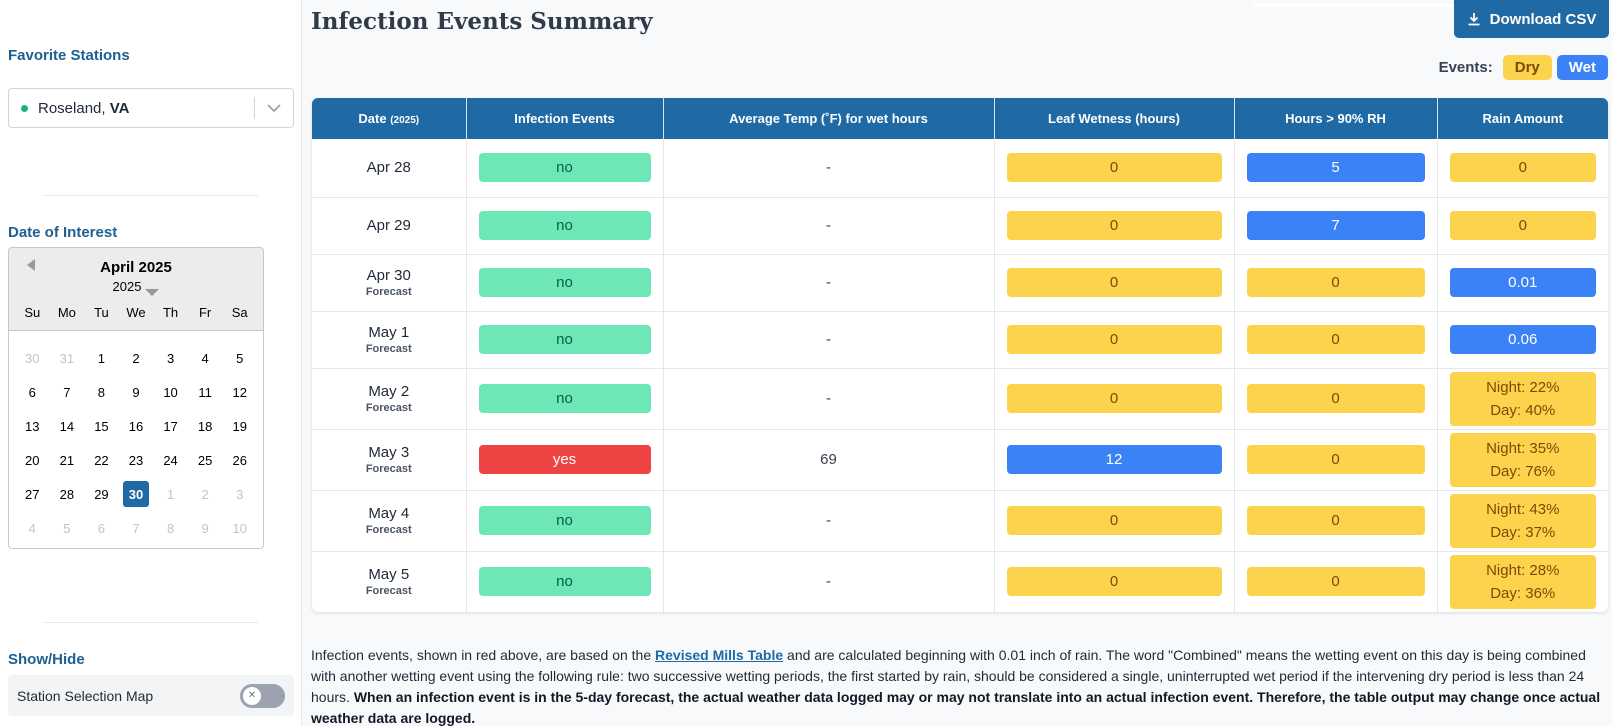  Describe the element at coordinates (389, 118) in the screenshot. I see `header-date: Date (2025)` at that location.